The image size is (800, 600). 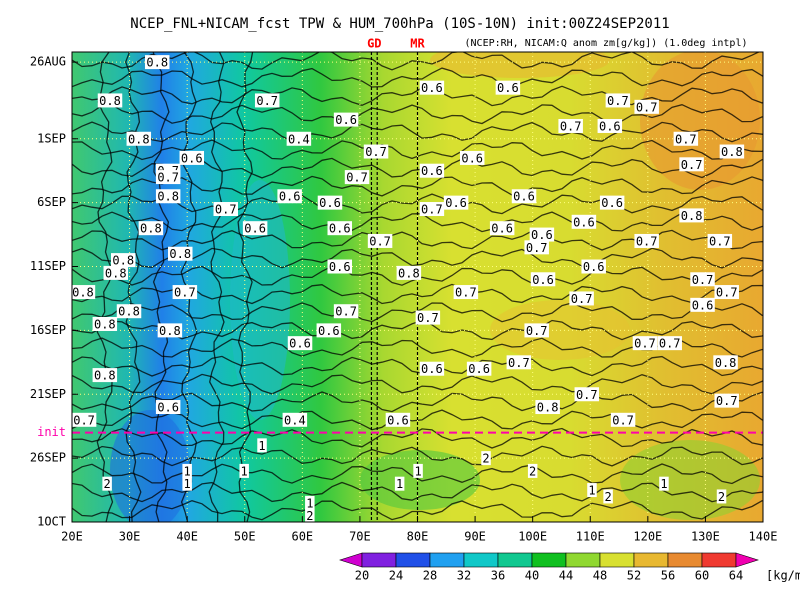 What do you see at coordinates (647, 537) in the screenshot?
I see `x-tick-label: 120E` at bounding box center [647, 537].